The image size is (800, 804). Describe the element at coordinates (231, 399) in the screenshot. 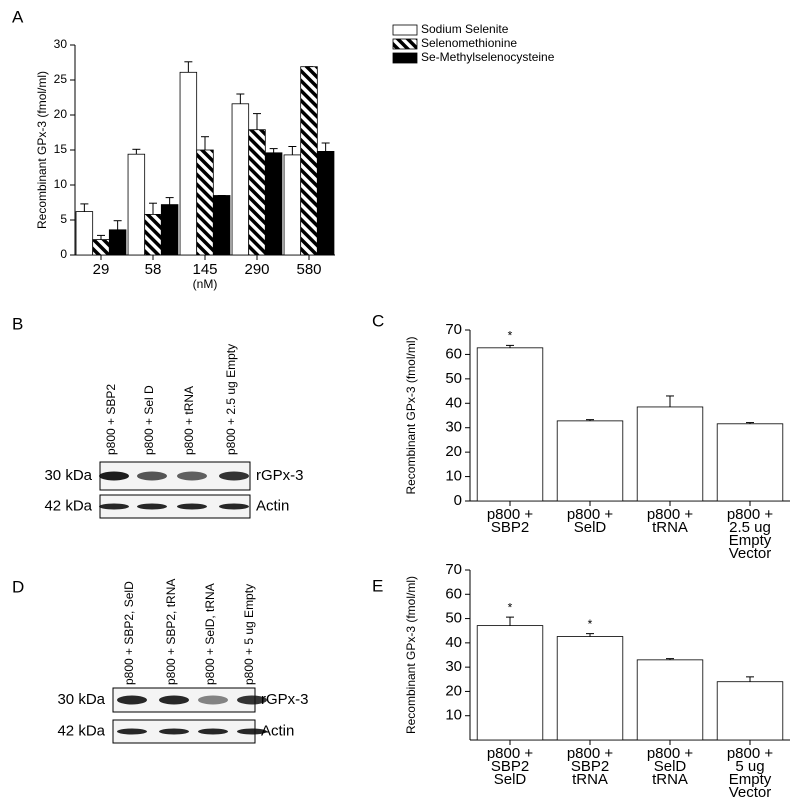

I see `lane-label: p800 + 2.5 ug Empty` at that location.